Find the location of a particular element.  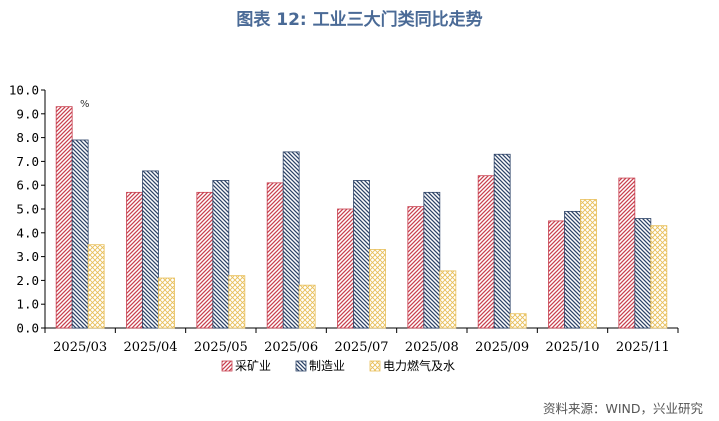

bar-1-2025/04 is located at coordinates (134, 260).